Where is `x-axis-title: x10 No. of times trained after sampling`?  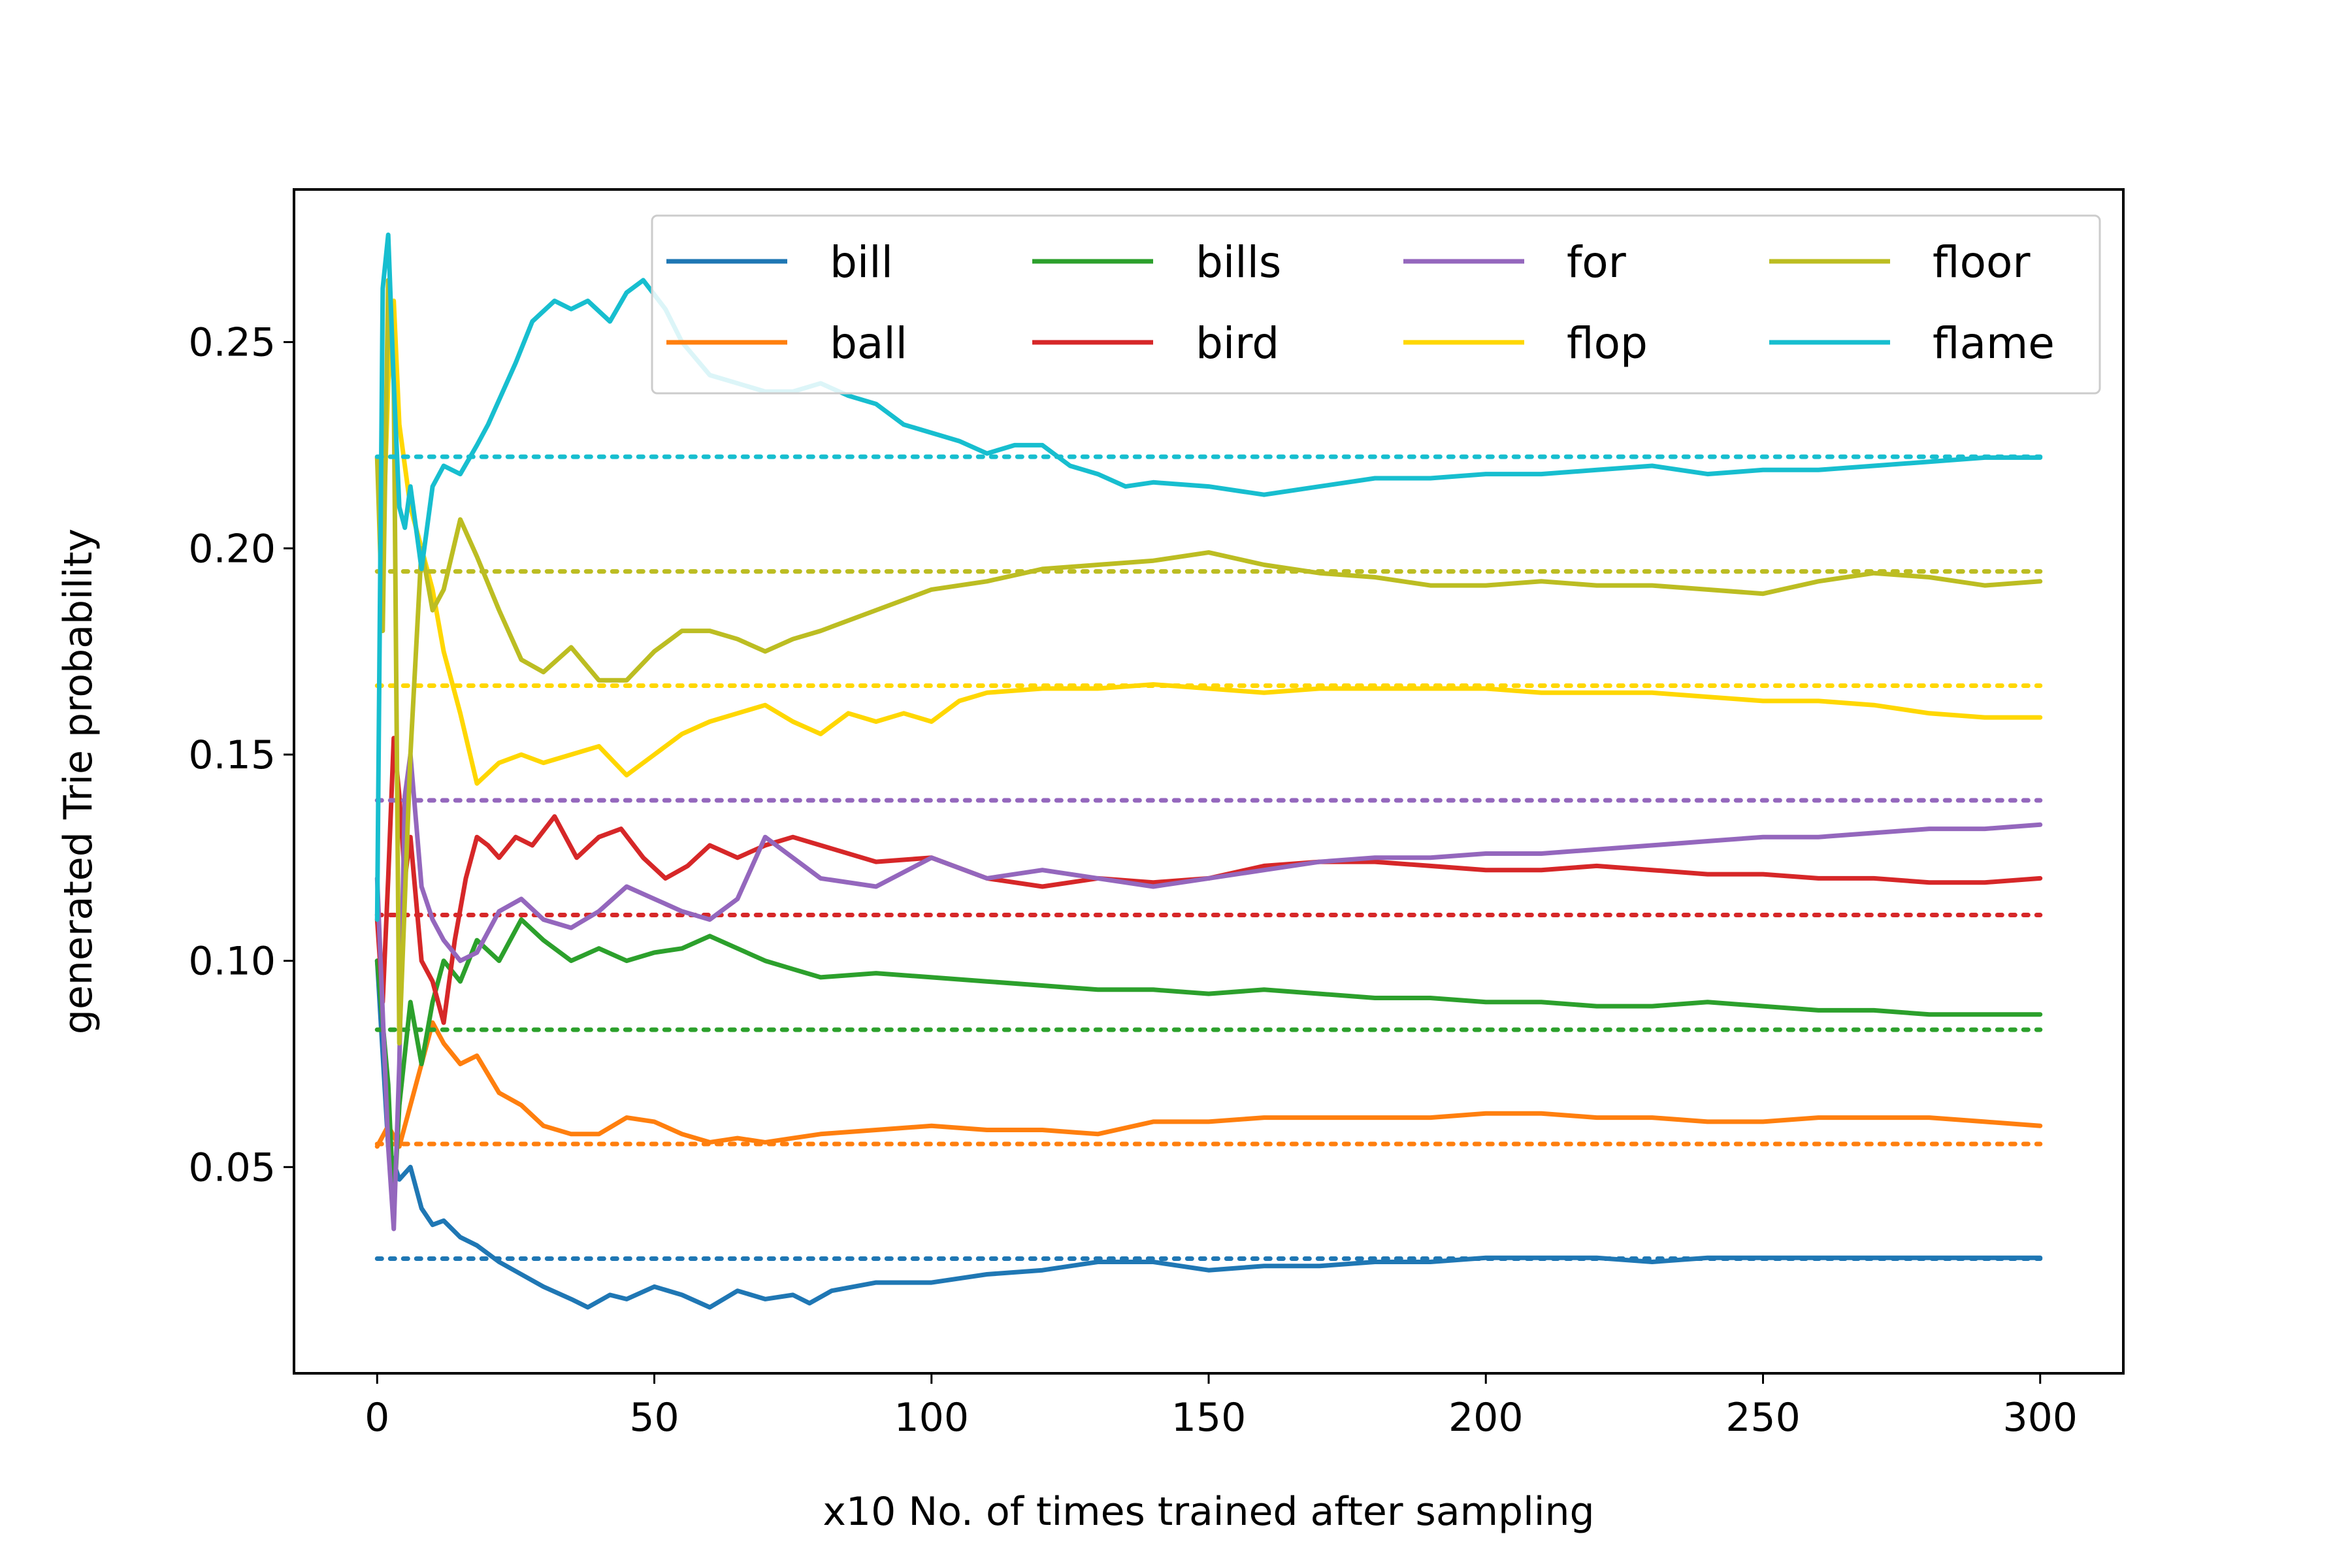
x-axis-title: x10 No. of times trained after sampling is located at coordinates (1208, 1512).